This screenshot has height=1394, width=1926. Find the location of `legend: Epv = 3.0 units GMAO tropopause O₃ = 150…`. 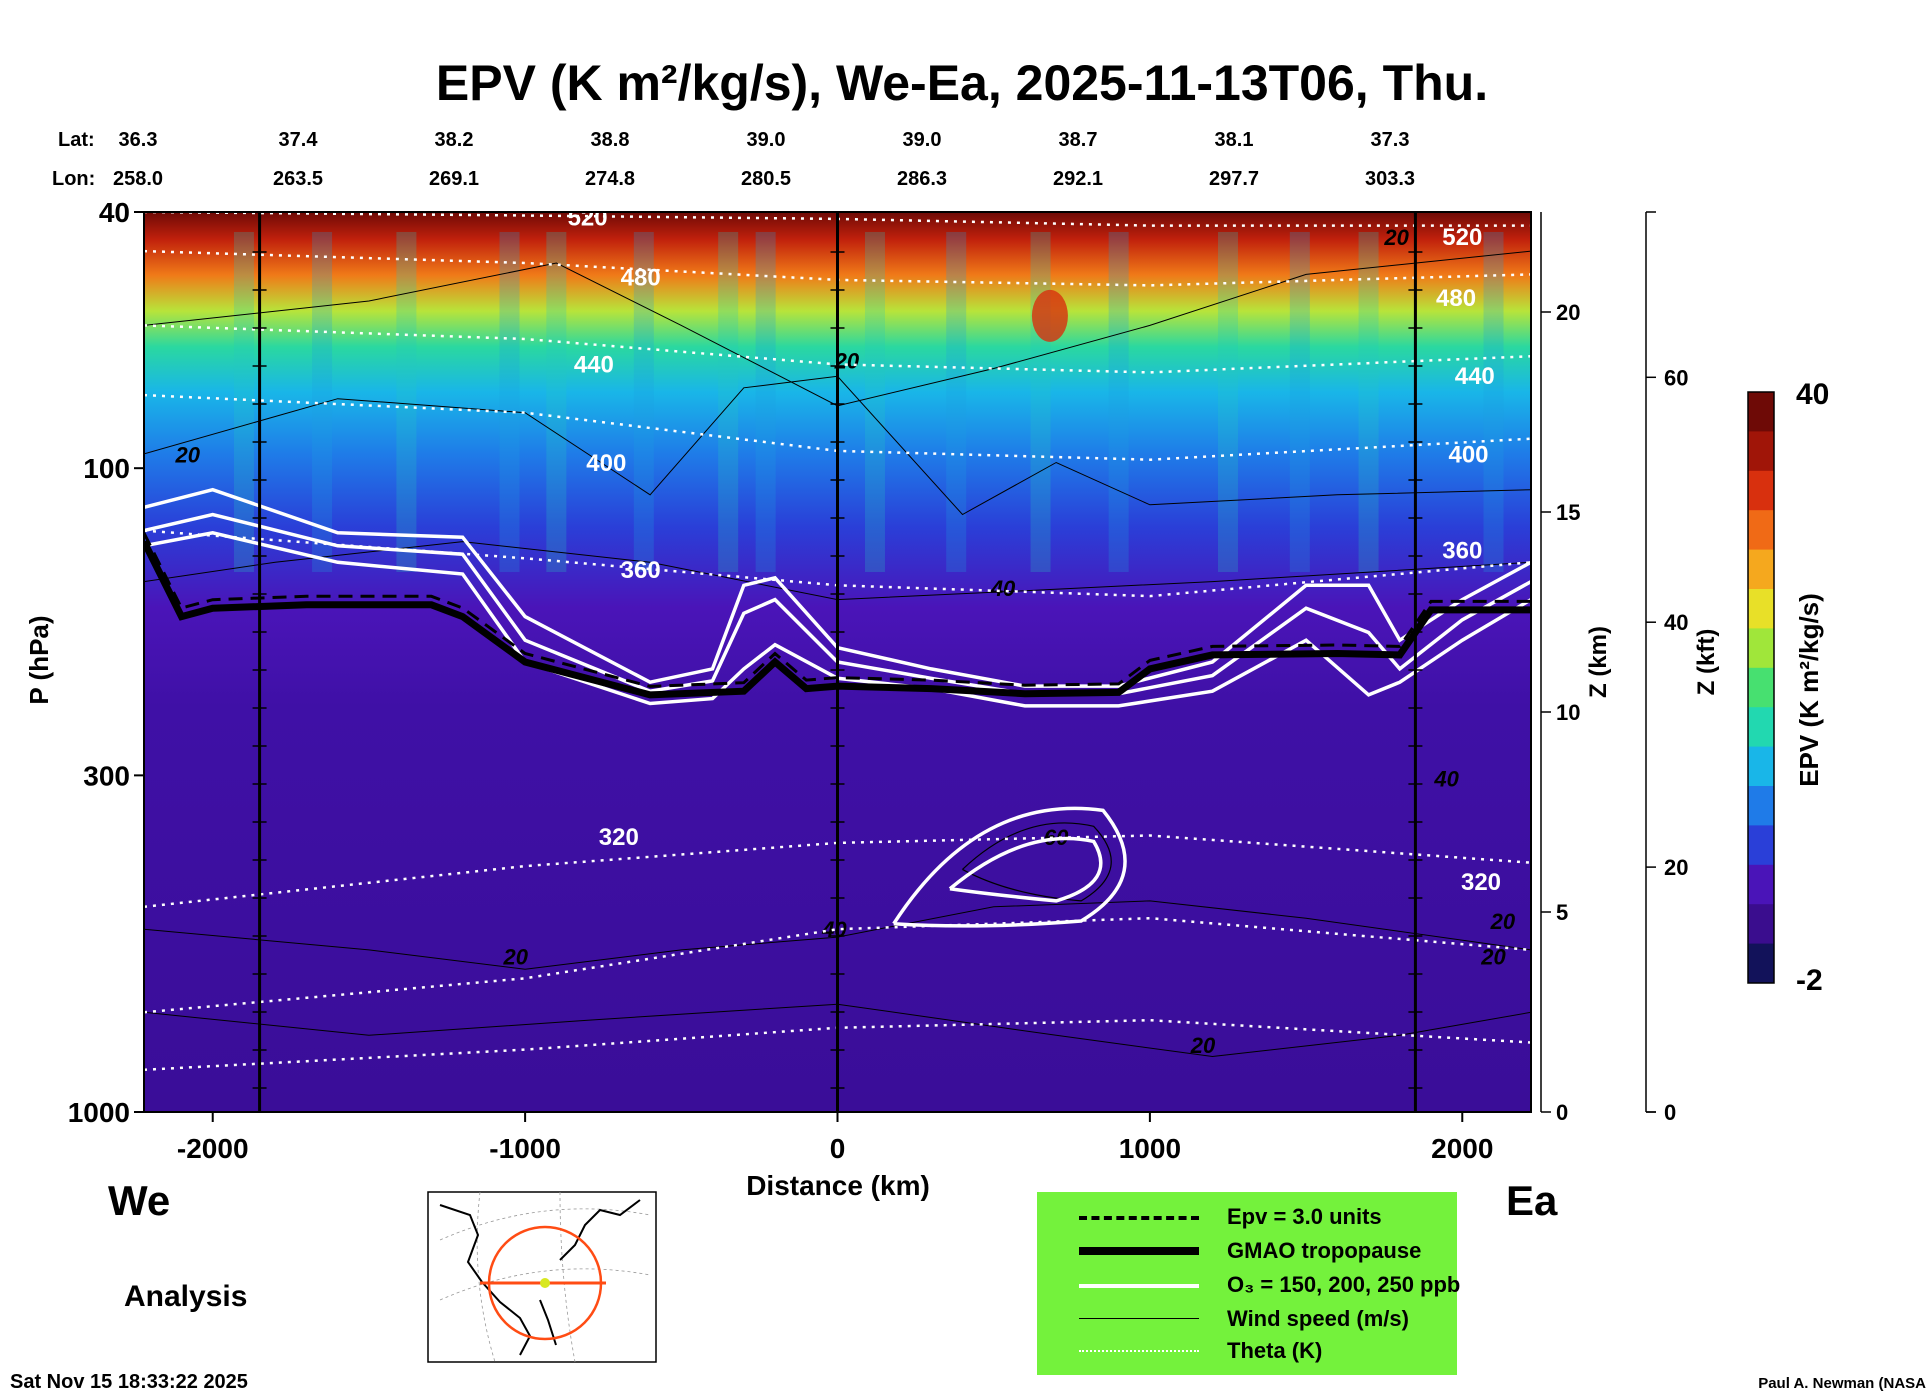

legend: Epv = 3.0 units GMAO tropopause O₃ = 150… is located at coordinates (1248, 1283).